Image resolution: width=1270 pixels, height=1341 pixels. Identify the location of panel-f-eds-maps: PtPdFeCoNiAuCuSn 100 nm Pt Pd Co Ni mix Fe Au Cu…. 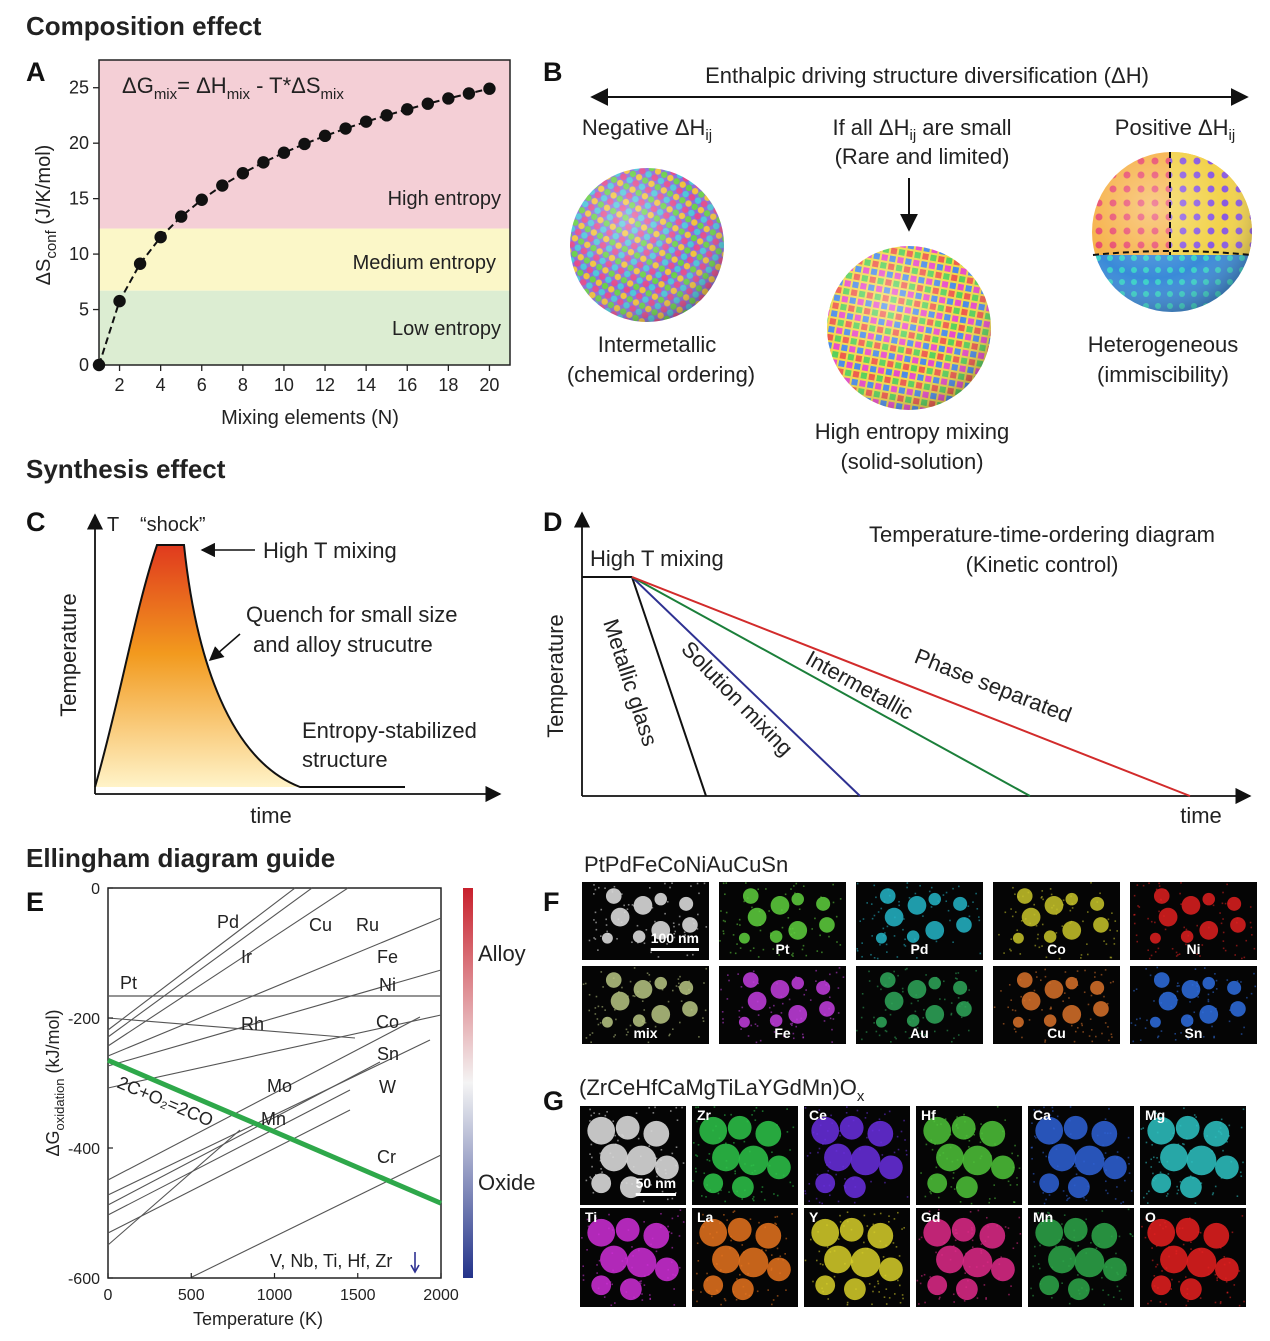
(919, 948).